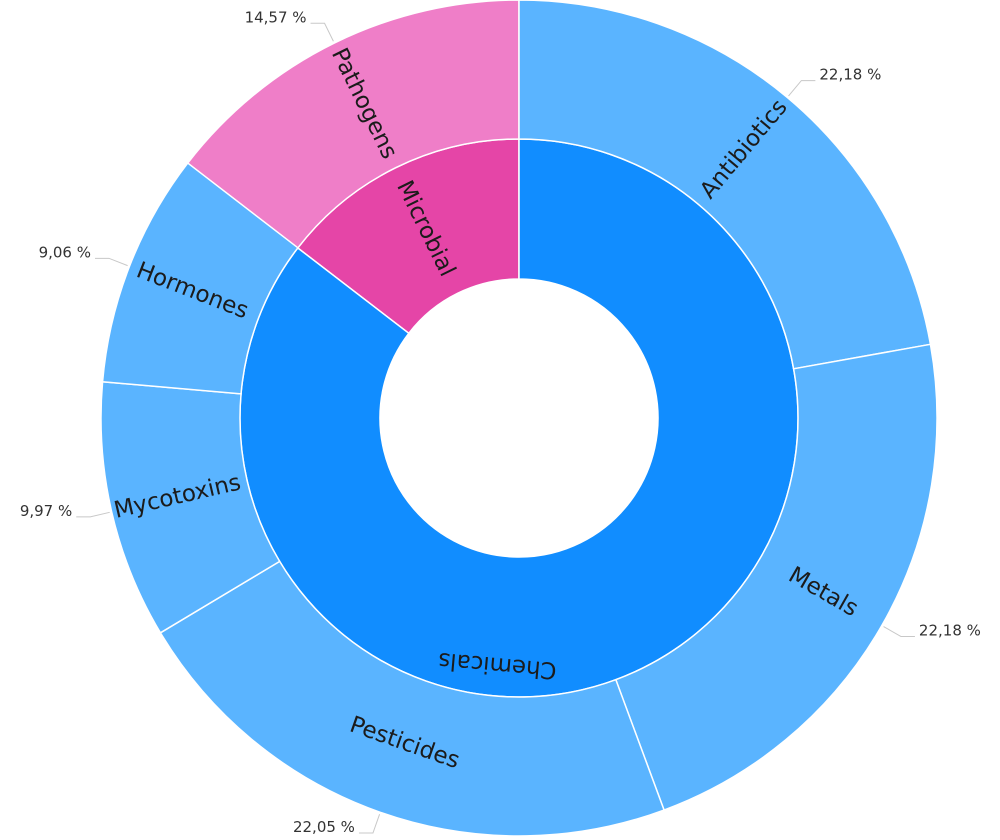  I want to click on leader-line-pathogens, so click(322, 32).